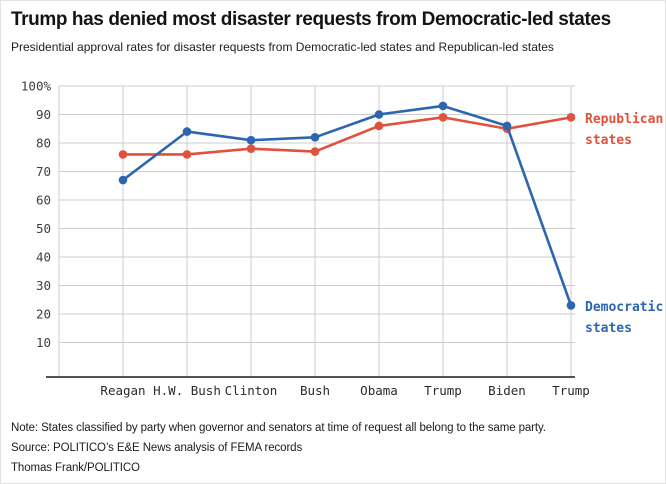 This screenshot has width=666, height=484. Describe the element at coordinates (43, 285) in the screenshot. I see `y-tick-label: 30` at that location.